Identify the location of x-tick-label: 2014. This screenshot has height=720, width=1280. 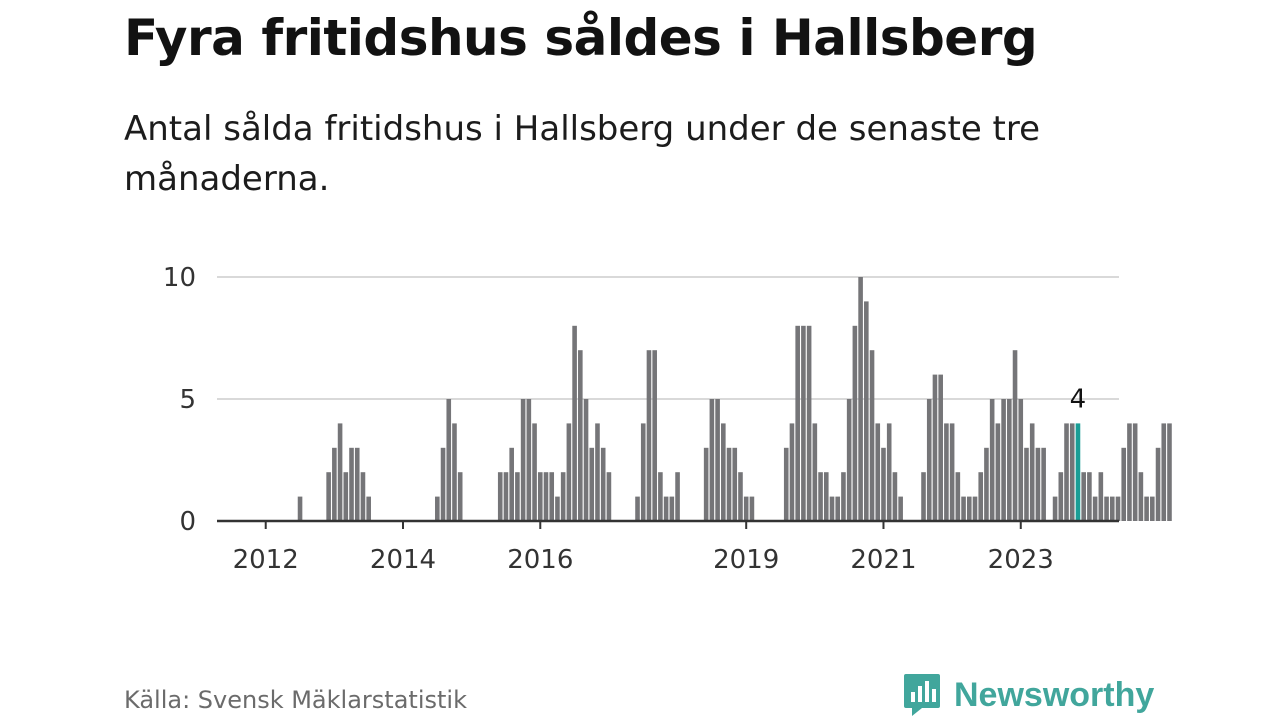
(403, 560).